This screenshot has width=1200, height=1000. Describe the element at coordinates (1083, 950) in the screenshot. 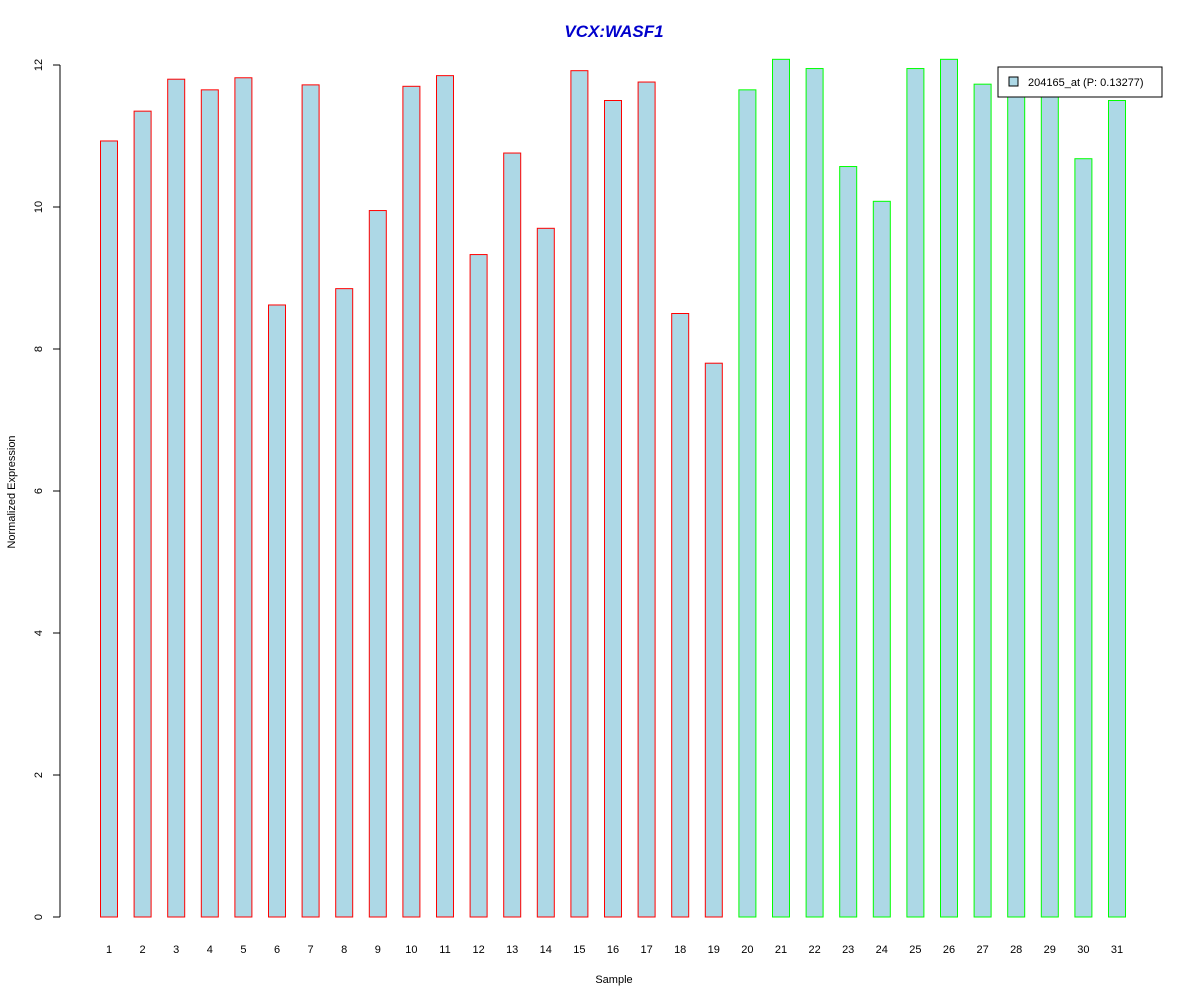

I see `x-tick-label: 30` at that location.